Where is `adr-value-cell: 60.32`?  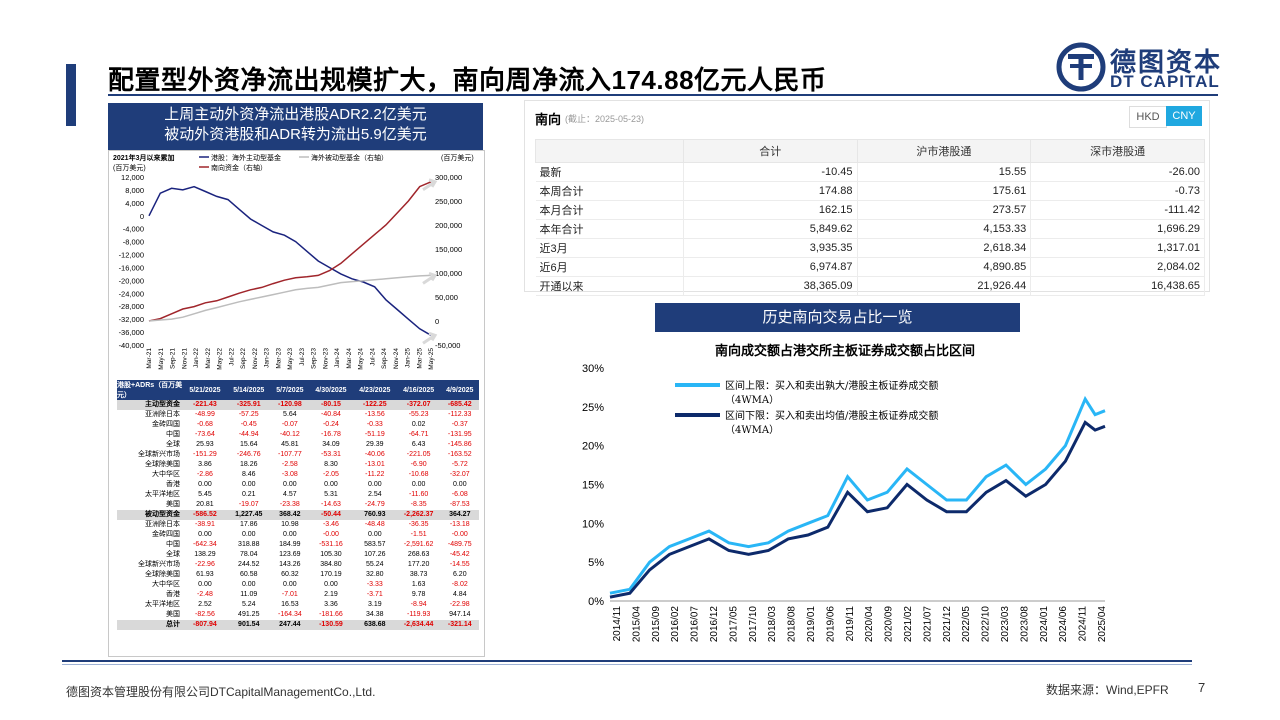 adr-value-cell: 60.32 is located at coordinates (290, 574).